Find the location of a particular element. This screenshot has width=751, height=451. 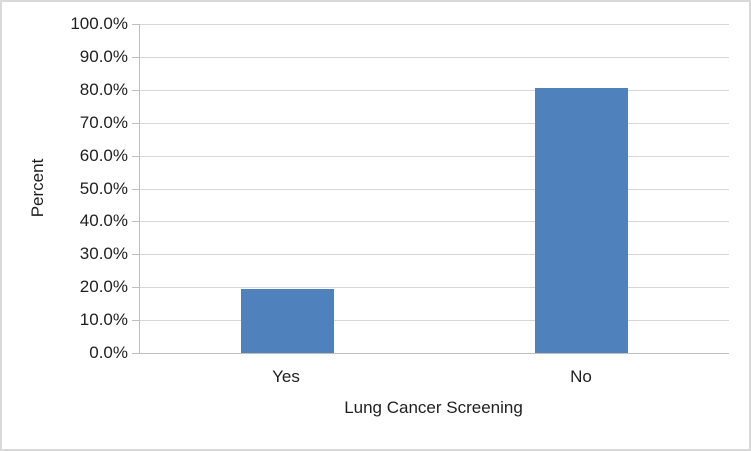

y-tick-label-10: 10.0% is located at coordinates (103, 319).